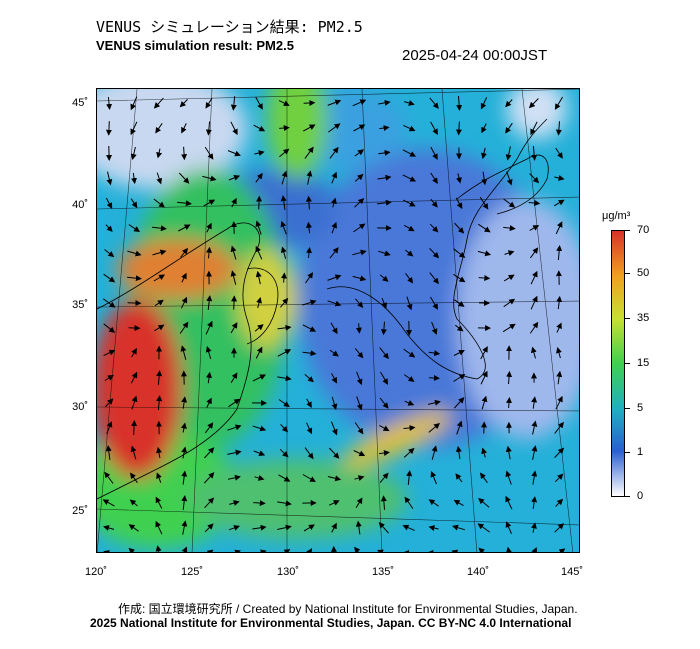  I want to click on colorbar-tick-70: 70, so click(643, 230).